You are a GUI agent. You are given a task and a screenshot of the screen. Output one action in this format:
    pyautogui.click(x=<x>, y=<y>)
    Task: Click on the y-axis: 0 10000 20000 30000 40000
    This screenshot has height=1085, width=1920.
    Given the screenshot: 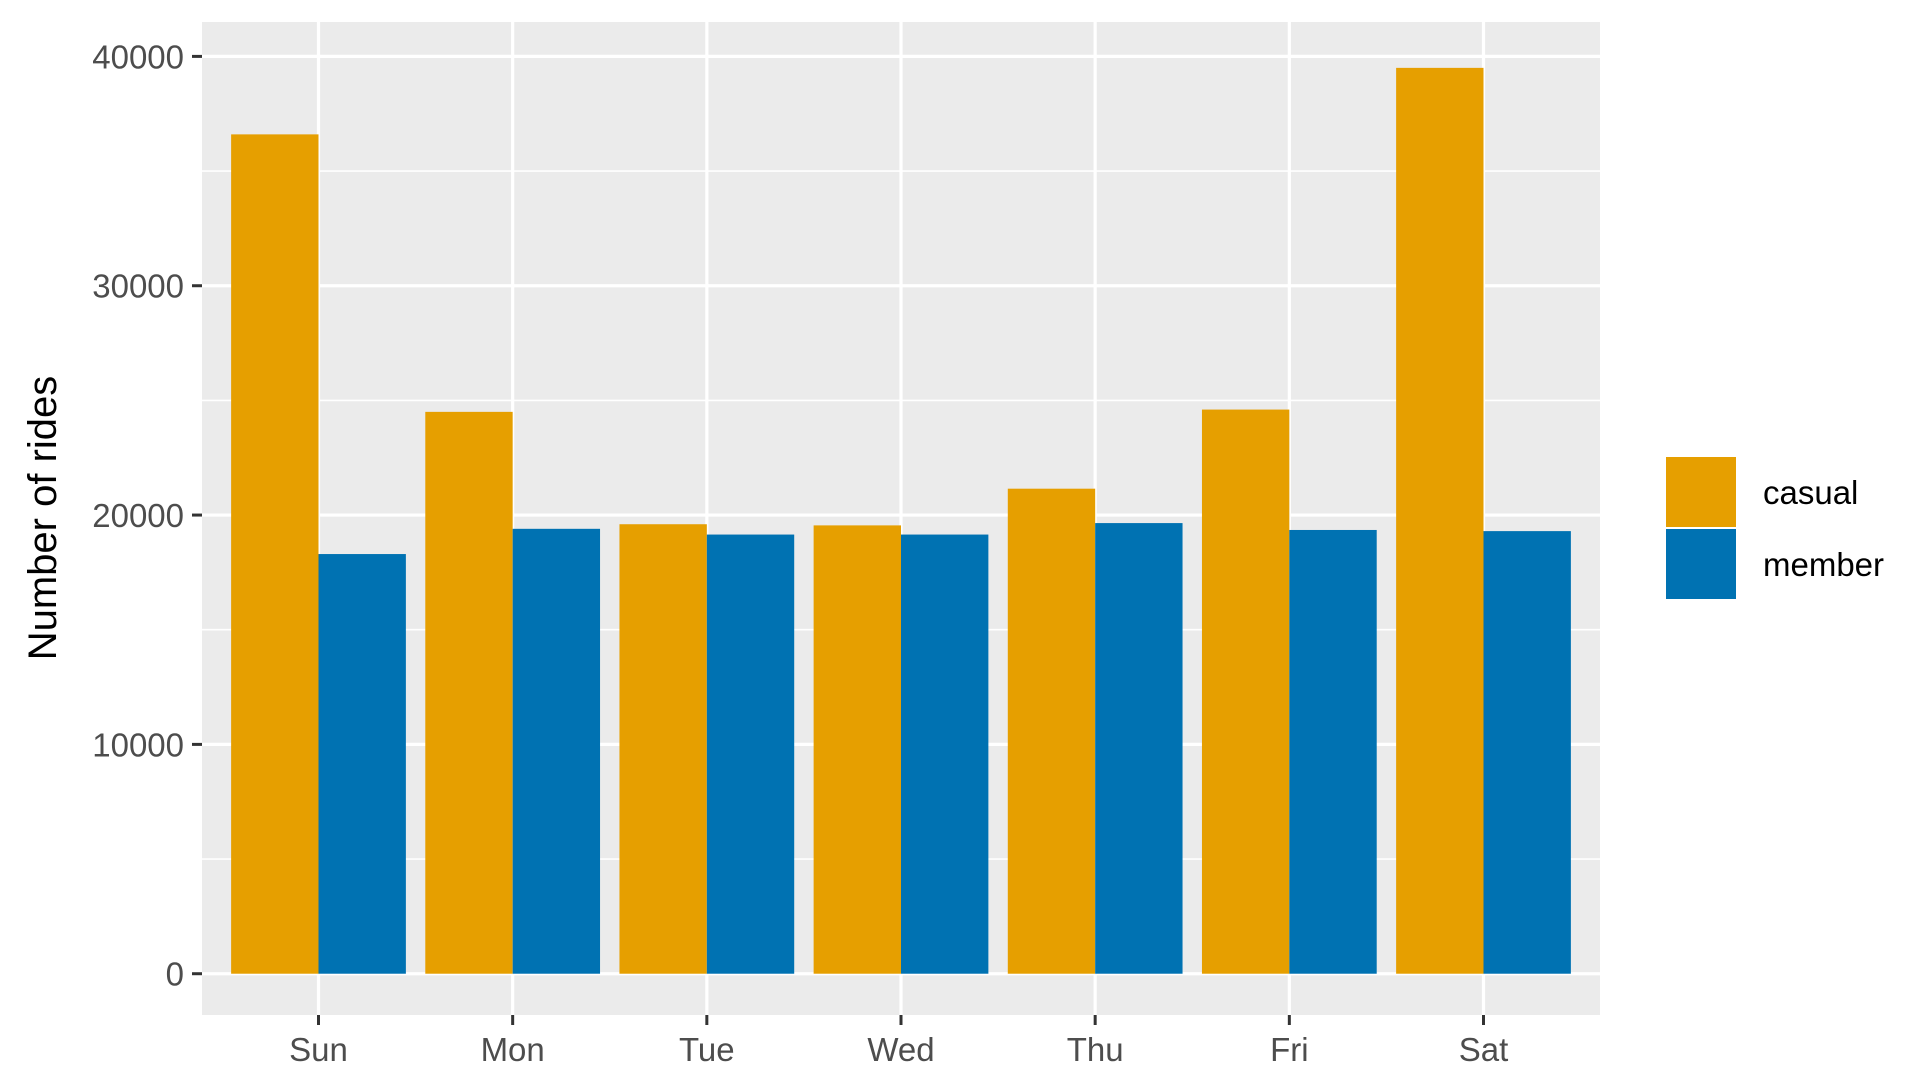 What is the action you would take?
    pyautogui.click(x=147, y=515)
    